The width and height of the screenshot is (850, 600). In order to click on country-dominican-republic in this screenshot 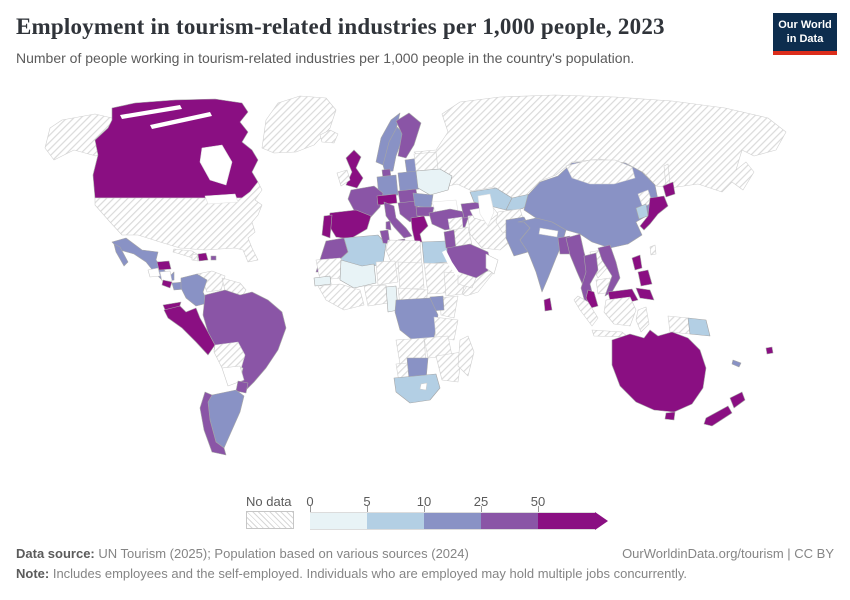, I will do `click(203, 257)`.